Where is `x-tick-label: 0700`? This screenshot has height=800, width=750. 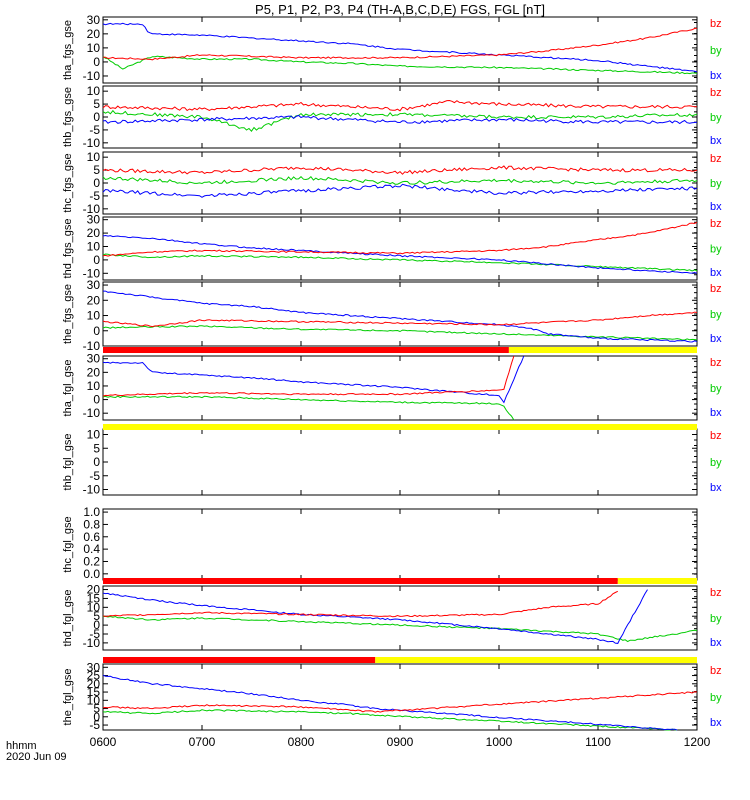 x-tick-label: 0700 is located at coordinates (202, 742).